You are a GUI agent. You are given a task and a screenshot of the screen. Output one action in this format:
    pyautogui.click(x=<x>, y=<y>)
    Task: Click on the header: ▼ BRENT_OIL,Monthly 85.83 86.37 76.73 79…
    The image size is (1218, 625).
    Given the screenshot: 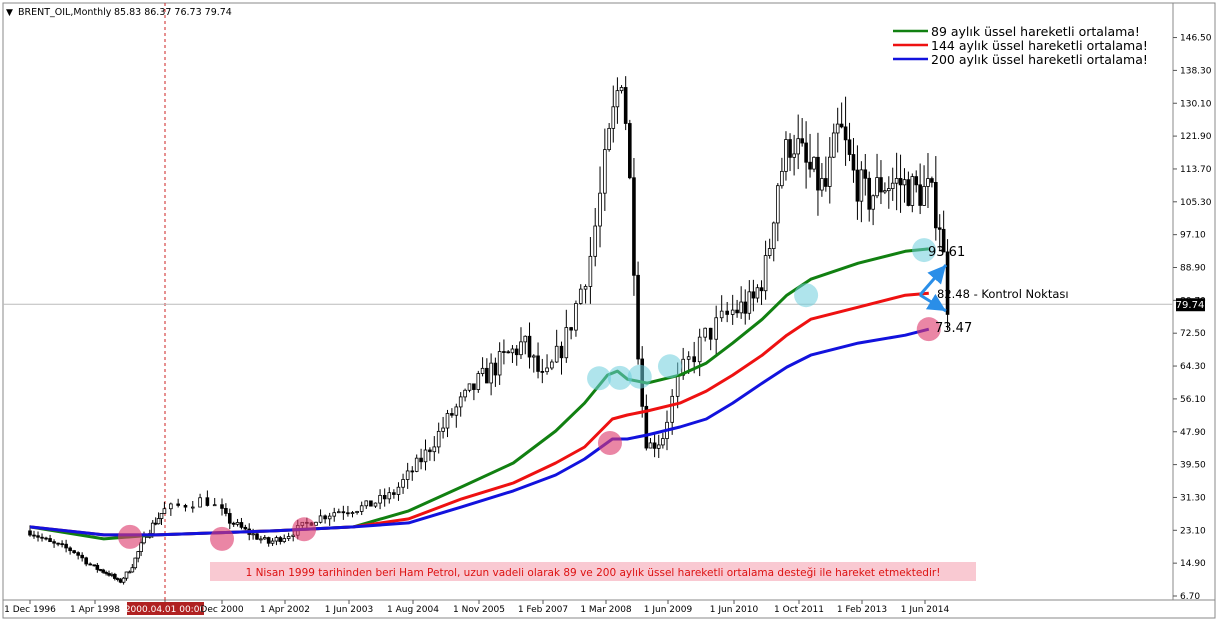 What is the action you would take?
    pyautogui.click(x=119, y=12)
    